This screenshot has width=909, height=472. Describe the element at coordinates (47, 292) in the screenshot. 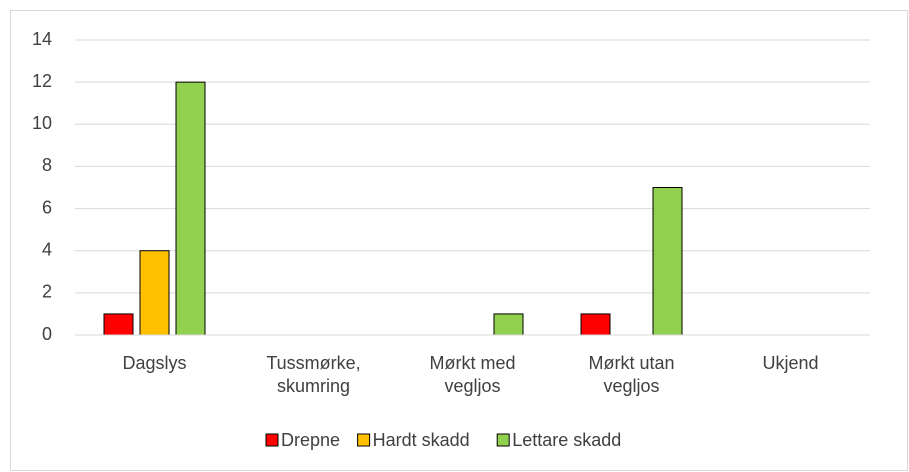

I see `y-tick-label: 2` at that location.